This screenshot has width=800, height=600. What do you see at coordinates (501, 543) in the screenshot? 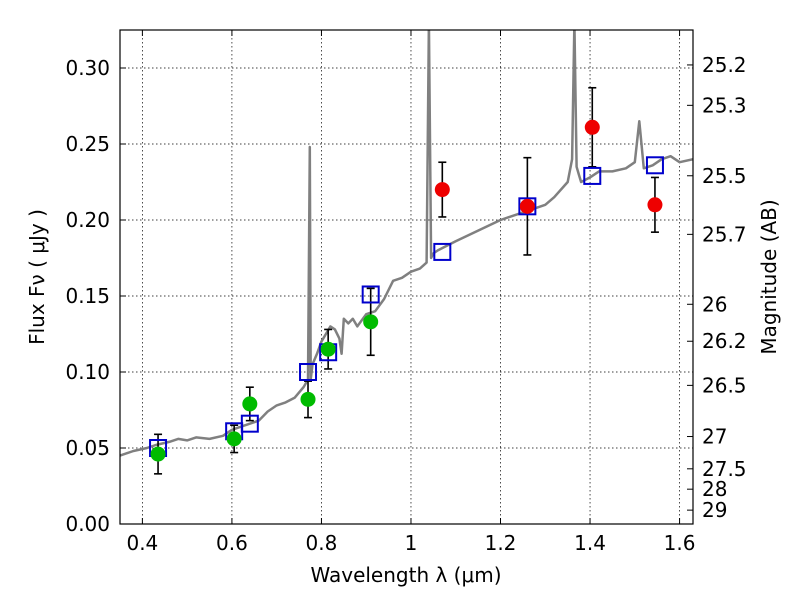
I see `x-tick-label: 1.2` at bounding box center [501, 543].